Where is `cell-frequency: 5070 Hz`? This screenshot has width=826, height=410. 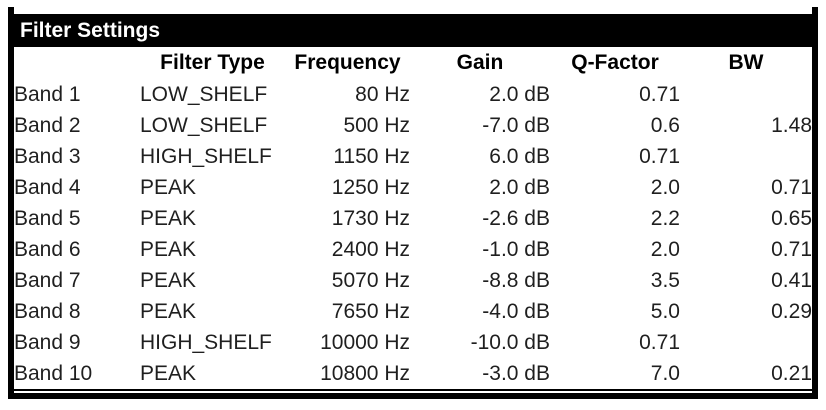 cell-frequency: 5070 Hz is located at coordinates (370, 280).